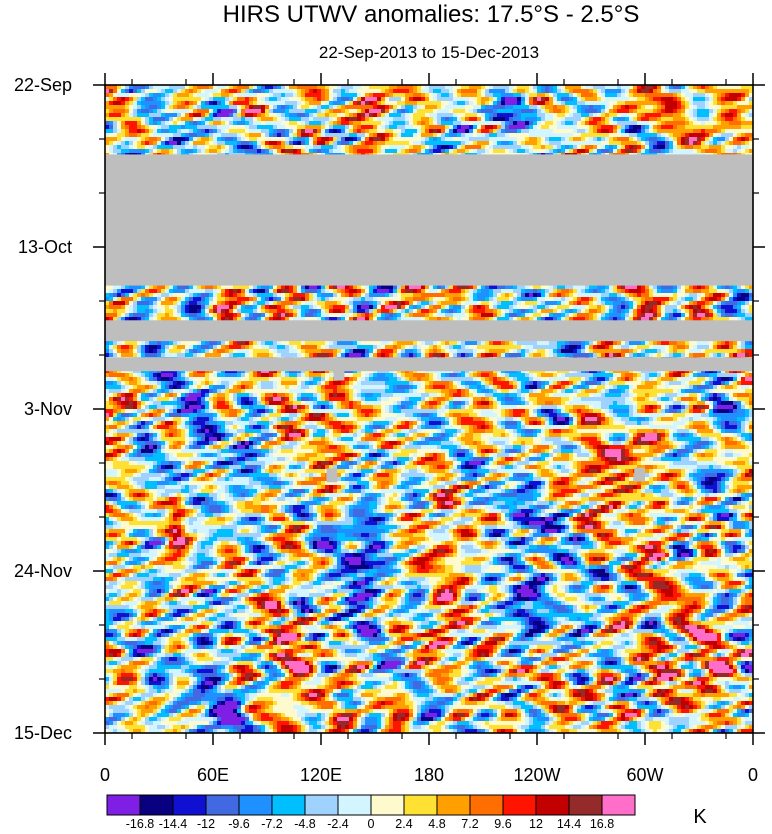  What do you see at coordinates (429, 775) in the screenshot?
I see `x-tick-label: 180` at bounding box center [429, 775].